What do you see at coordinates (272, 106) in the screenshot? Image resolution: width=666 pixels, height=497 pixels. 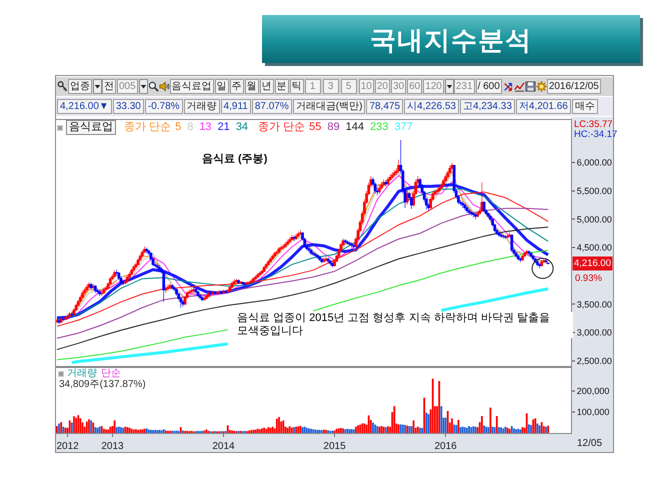 I see `text: 87.07%` at bounding box center [272, 106].